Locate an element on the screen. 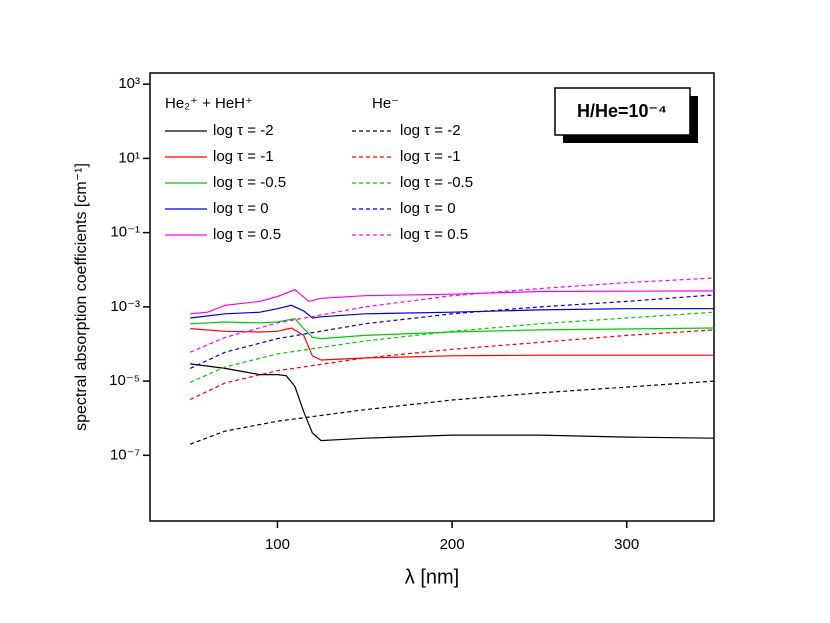 Image resolution: width=830 pixels, height=623 pixels. y-axis-label: spectral absorption coefficients [cm⁻¹] is located at coordinates (81, 297).